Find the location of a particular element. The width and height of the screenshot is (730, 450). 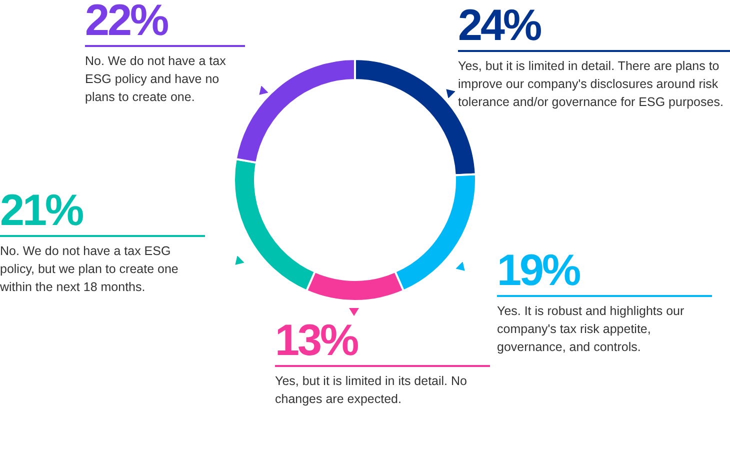

slice-label: No. We do not have a tax ESG policy, but we plan to create one within the next 18 months. is located at coordinates (90, 269).